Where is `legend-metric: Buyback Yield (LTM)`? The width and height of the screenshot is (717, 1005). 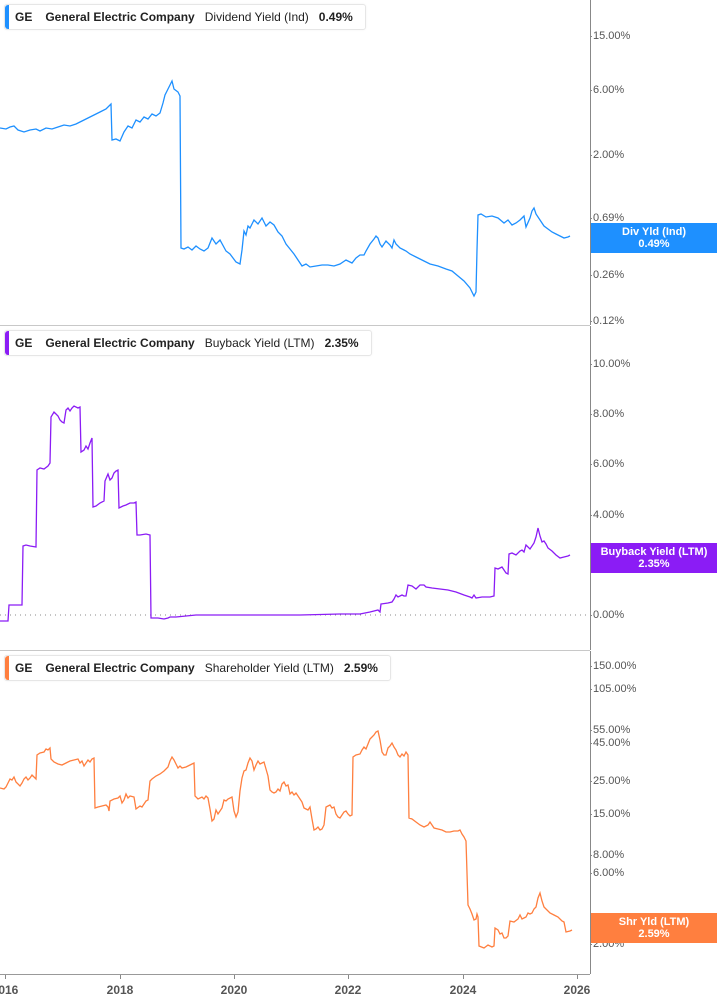 legend-metric: Buyback Yield (LTM) is located at coordinates (259, 343).